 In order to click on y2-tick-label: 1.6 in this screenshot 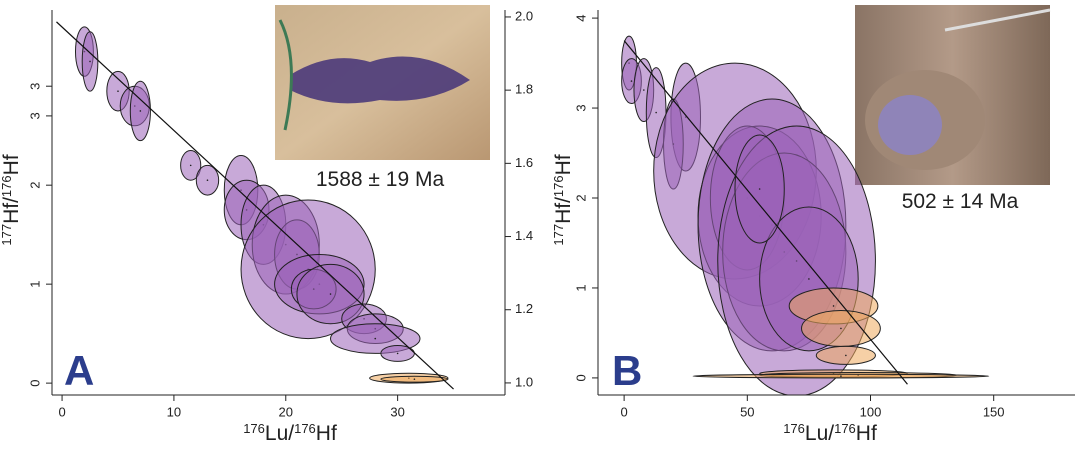, I will do `click(524, 162)`.